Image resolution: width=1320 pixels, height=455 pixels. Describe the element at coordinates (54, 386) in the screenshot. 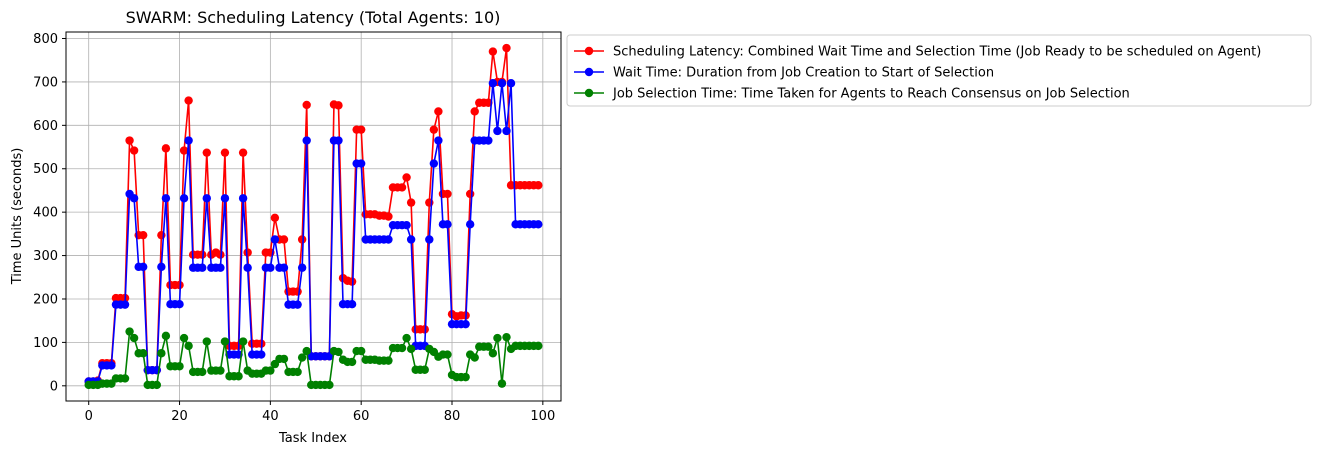

I see `y-tick-label: 0` at that location.